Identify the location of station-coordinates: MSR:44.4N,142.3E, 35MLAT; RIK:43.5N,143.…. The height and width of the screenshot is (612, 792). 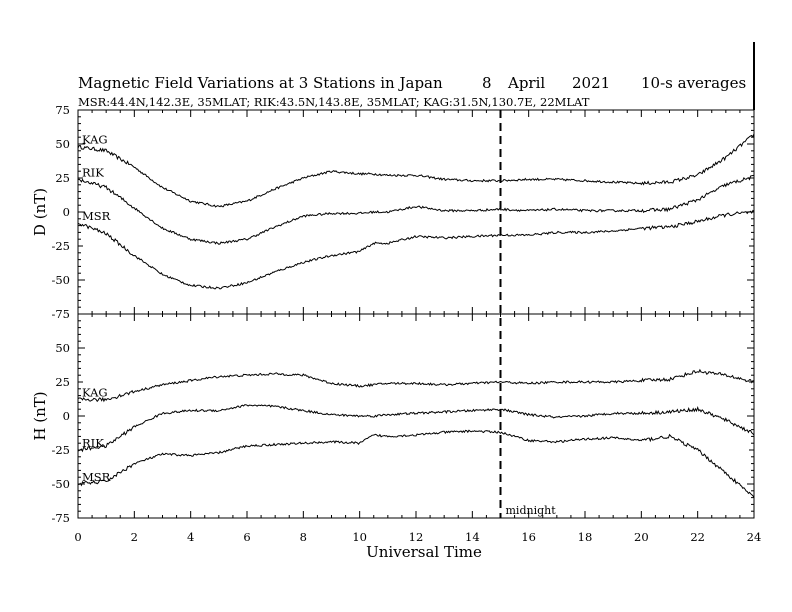
(334, 102).